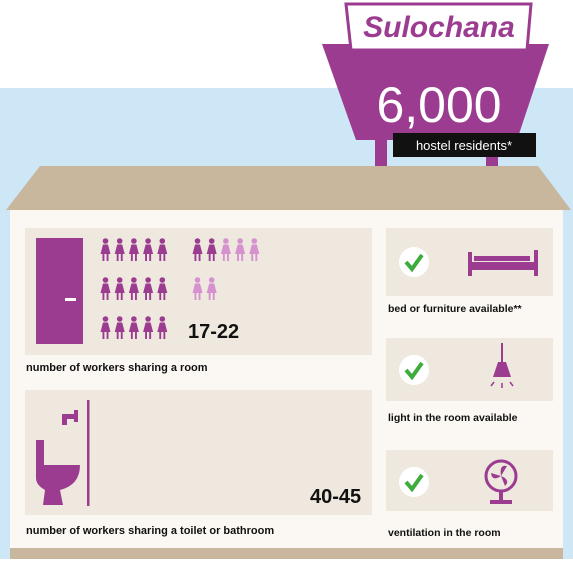 This screenshot has width=573, height=564. I want to click on bulb-rays, so click(502, 384).